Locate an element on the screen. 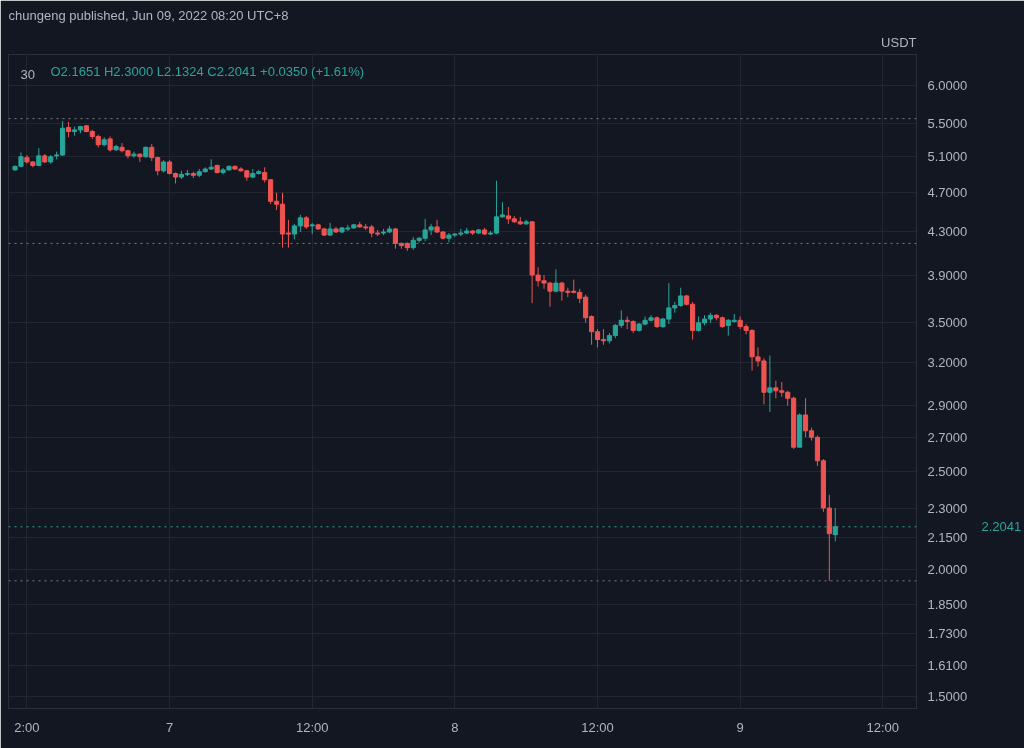 Image resolution: width=1024 pixels, height=748 pixels. y-tick-label: 3.2000 is located at coordinates (947, 362).